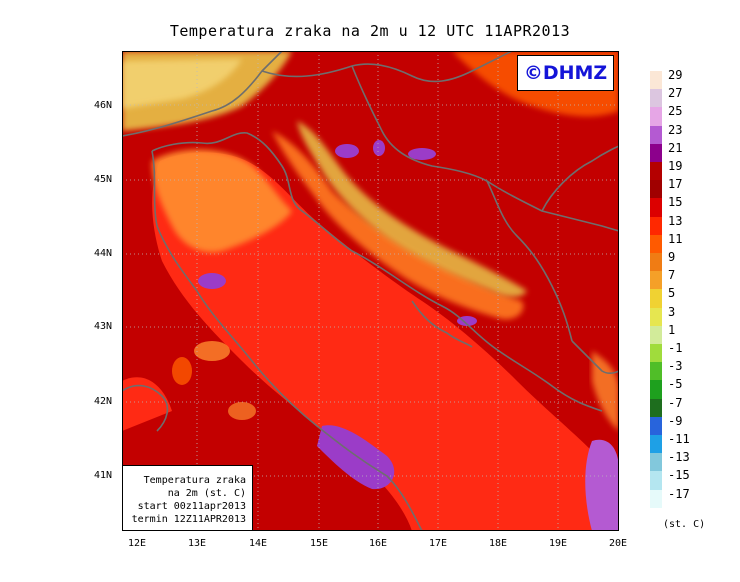 The height and width of the screenshot is (582, 740). Describe the element at coordinates (675, 111) in the screenshot. I see `legend-label: 25` at that location.